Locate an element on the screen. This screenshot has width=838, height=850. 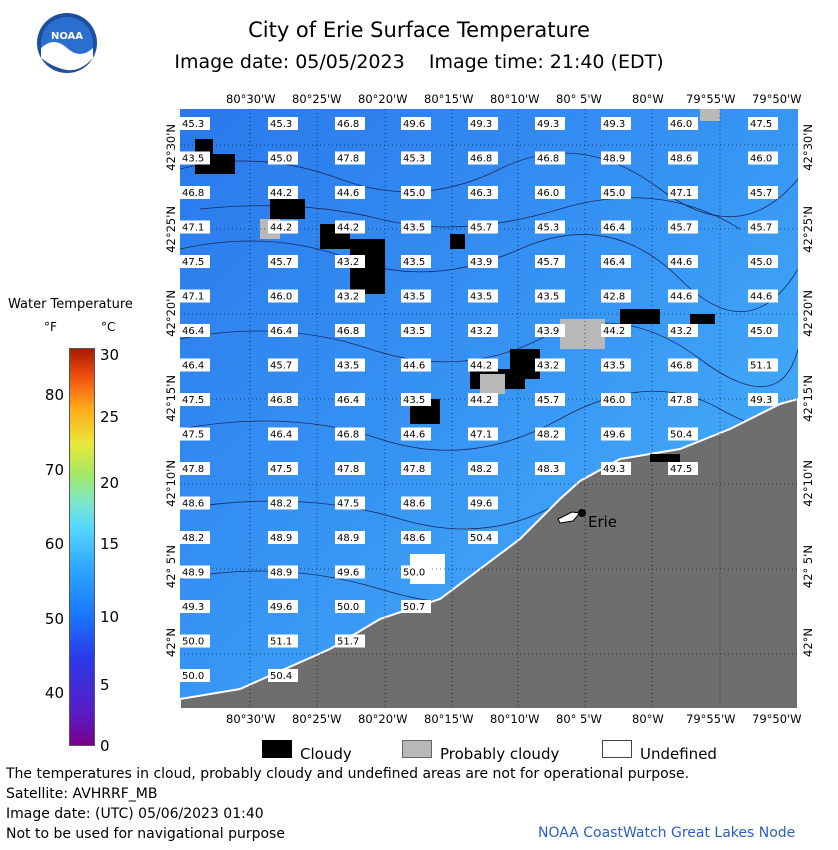
undefined-swatch is located at coordinates (617, 749).